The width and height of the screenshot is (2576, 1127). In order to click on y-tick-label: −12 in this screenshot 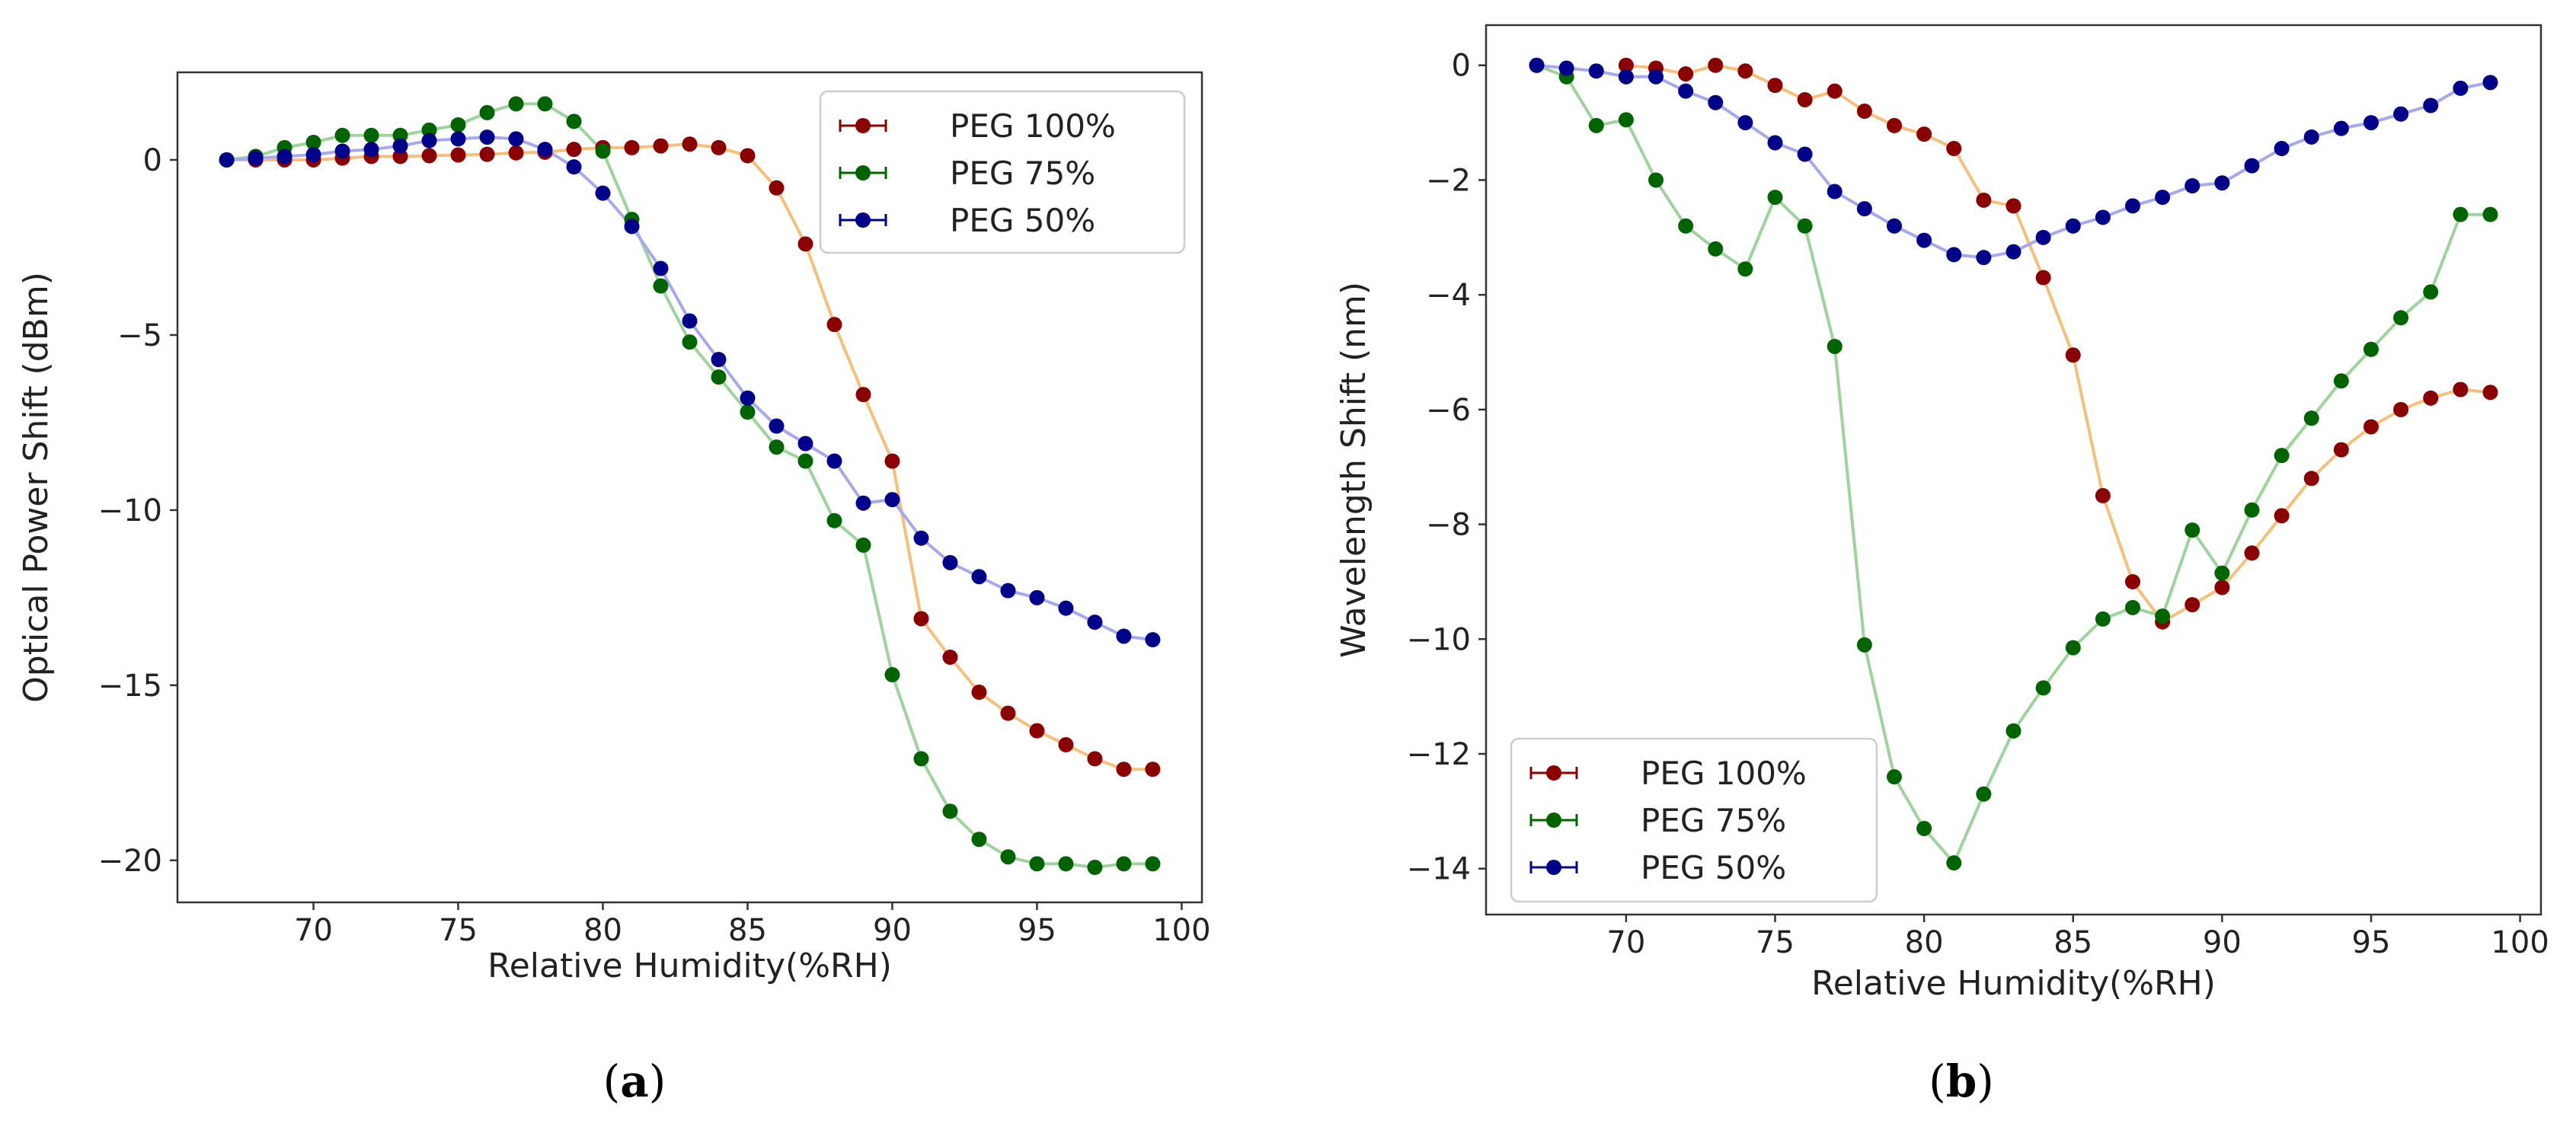, I will do `click(1439, 755)`.